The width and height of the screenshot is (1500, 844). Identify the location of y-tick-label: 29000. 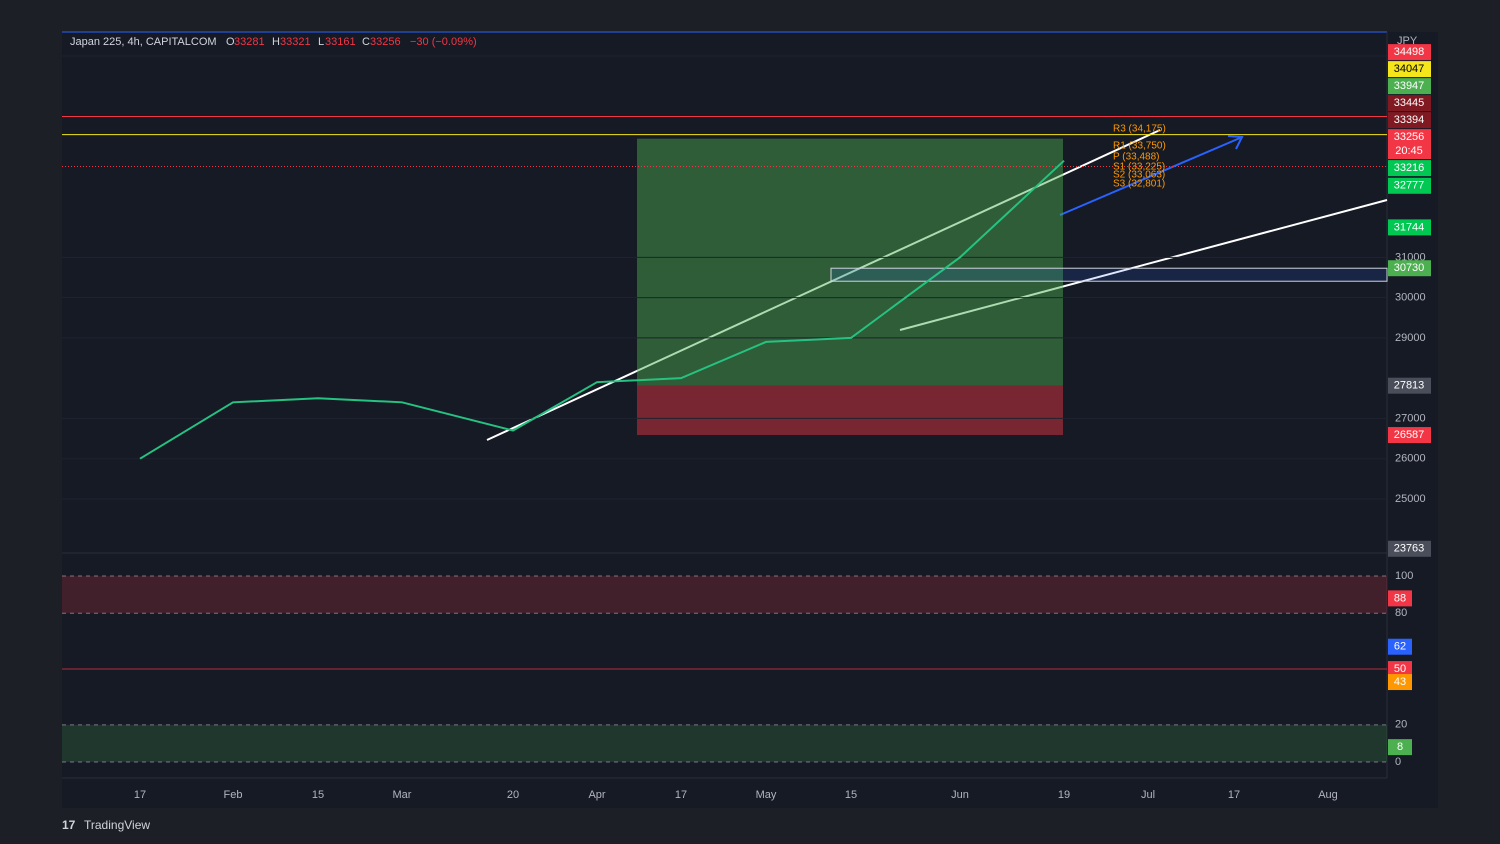
(1410, 338).